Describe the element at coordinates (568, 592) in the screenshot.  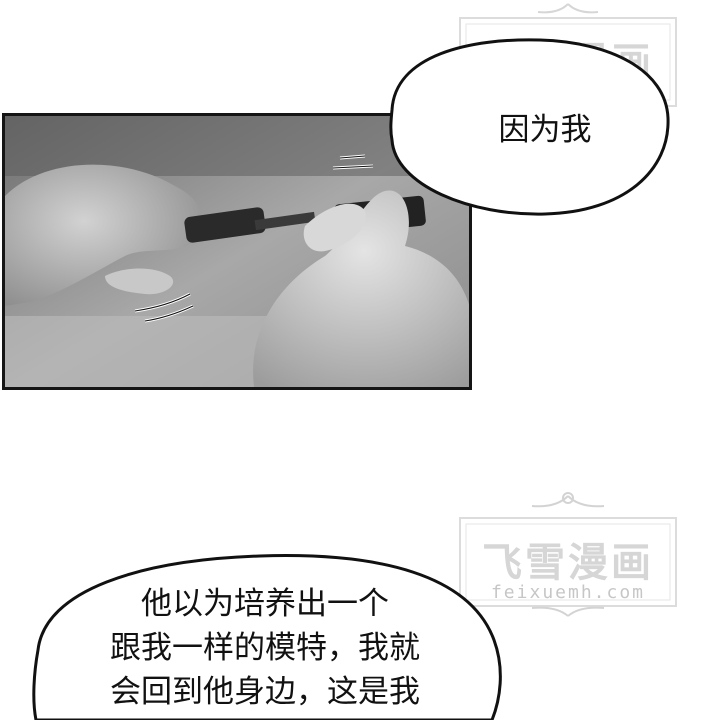
I see `watermark-url: feixuemh.com` at that location.